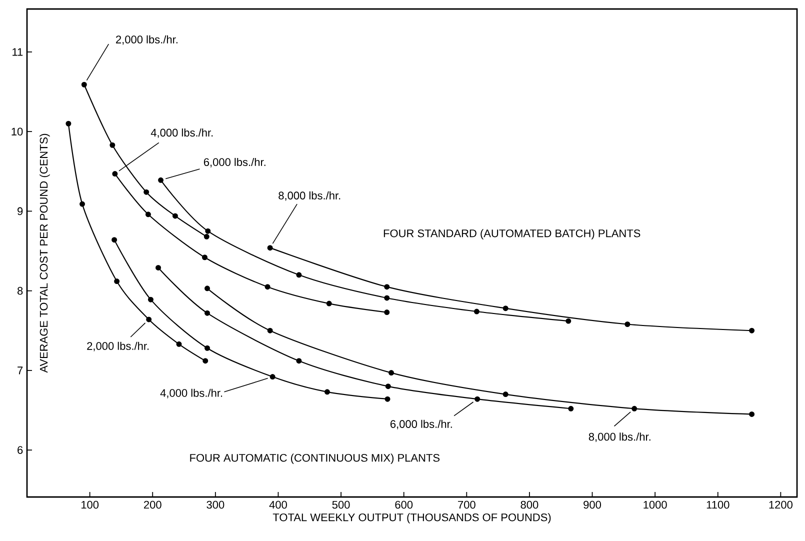 The image size is (805, 541). I want to click on annotation: FOUR AUTOMATIC (CONTINUOUS MIX) PLANTS, so click(315, 459).